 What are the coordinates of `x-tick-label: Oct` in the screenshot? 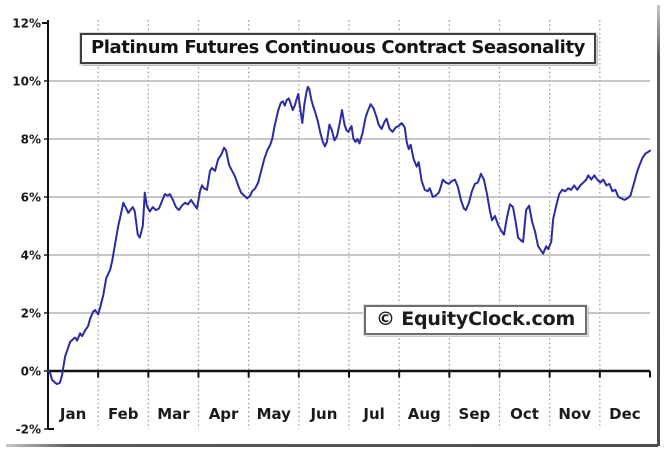 It's located at (524, 414).